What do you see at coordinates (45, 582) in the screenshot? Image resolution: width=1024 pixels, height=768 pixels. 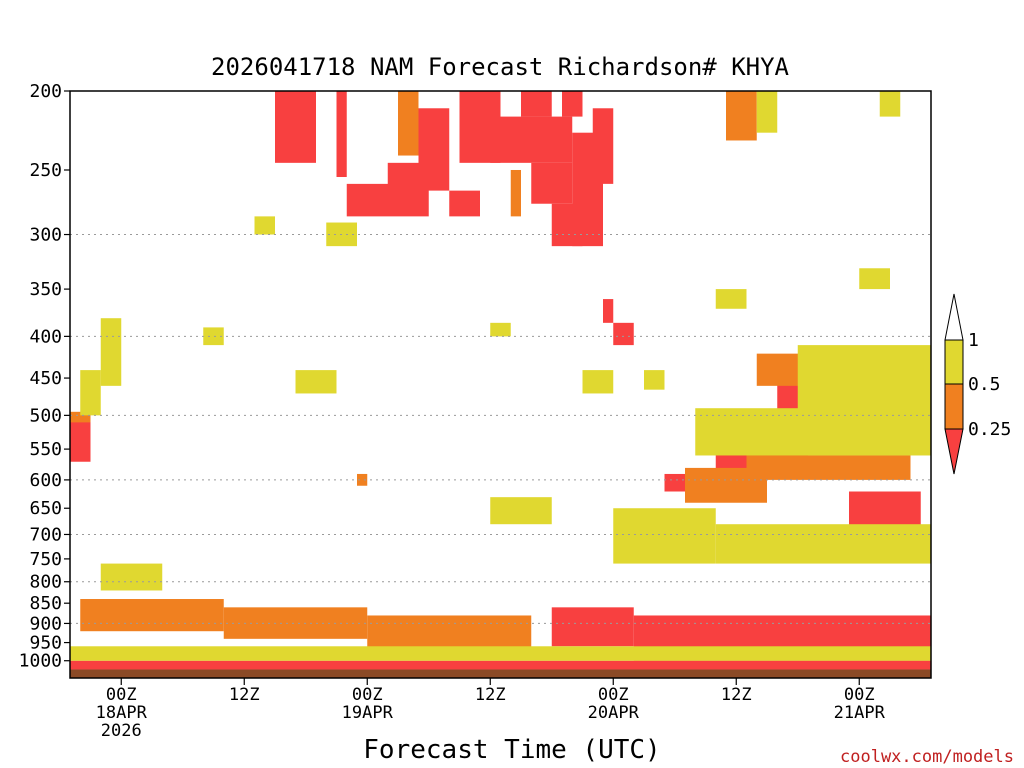 I see `y-tick-label: 800` at bounding box center [45, 582].